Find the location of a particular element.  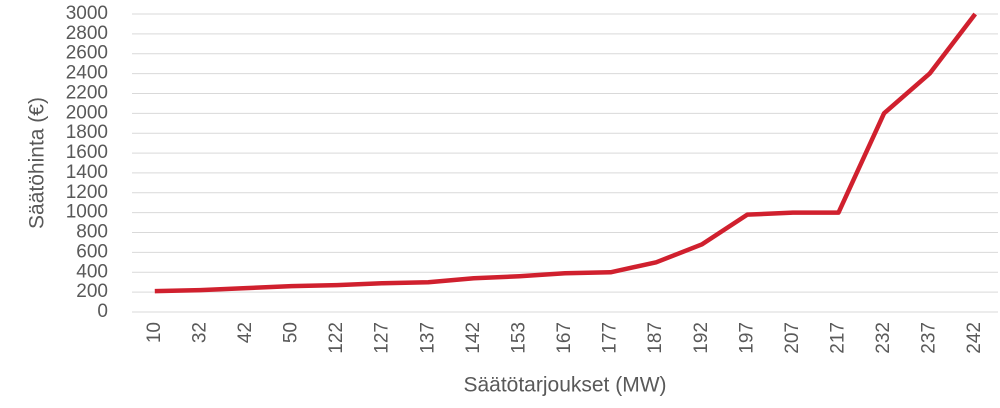

y-tick-label: 0 is located at coordinates (102, 311).